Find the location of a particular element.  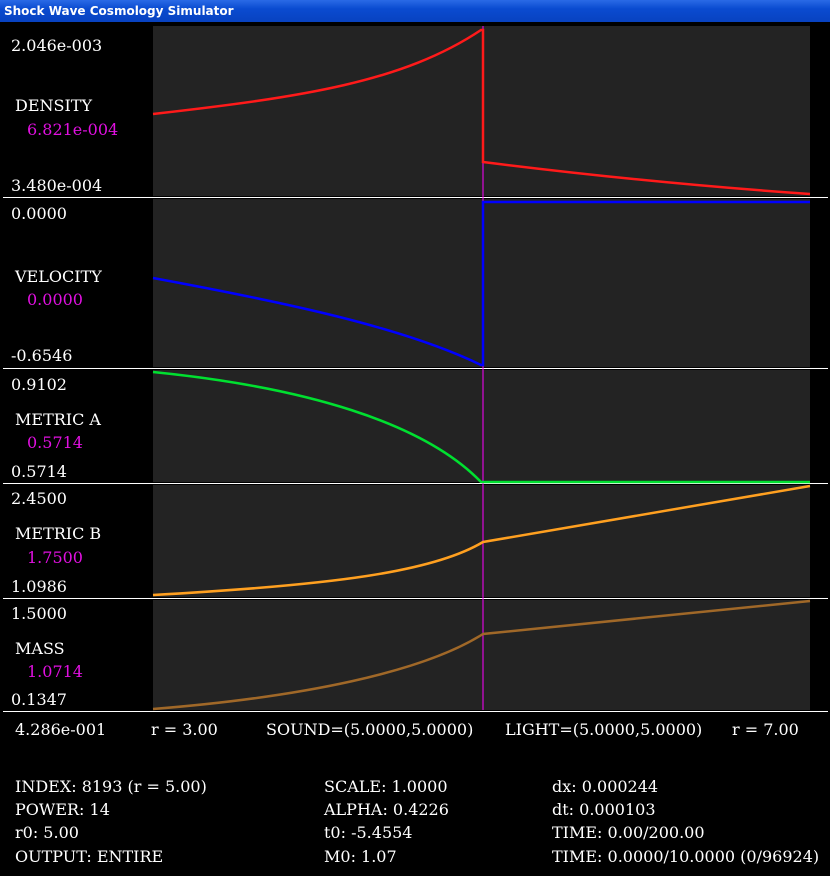

axis-r-end: r = 7.00 is located at coordinates (765, 729).